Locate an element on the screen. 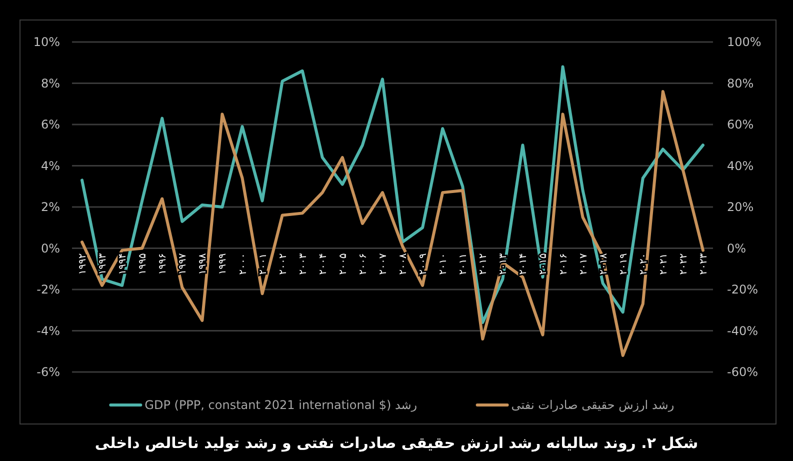 This screenshot has width=793, height=461. x-tick-label: ۲۰۰۱ is located at coordinates (263, 264).